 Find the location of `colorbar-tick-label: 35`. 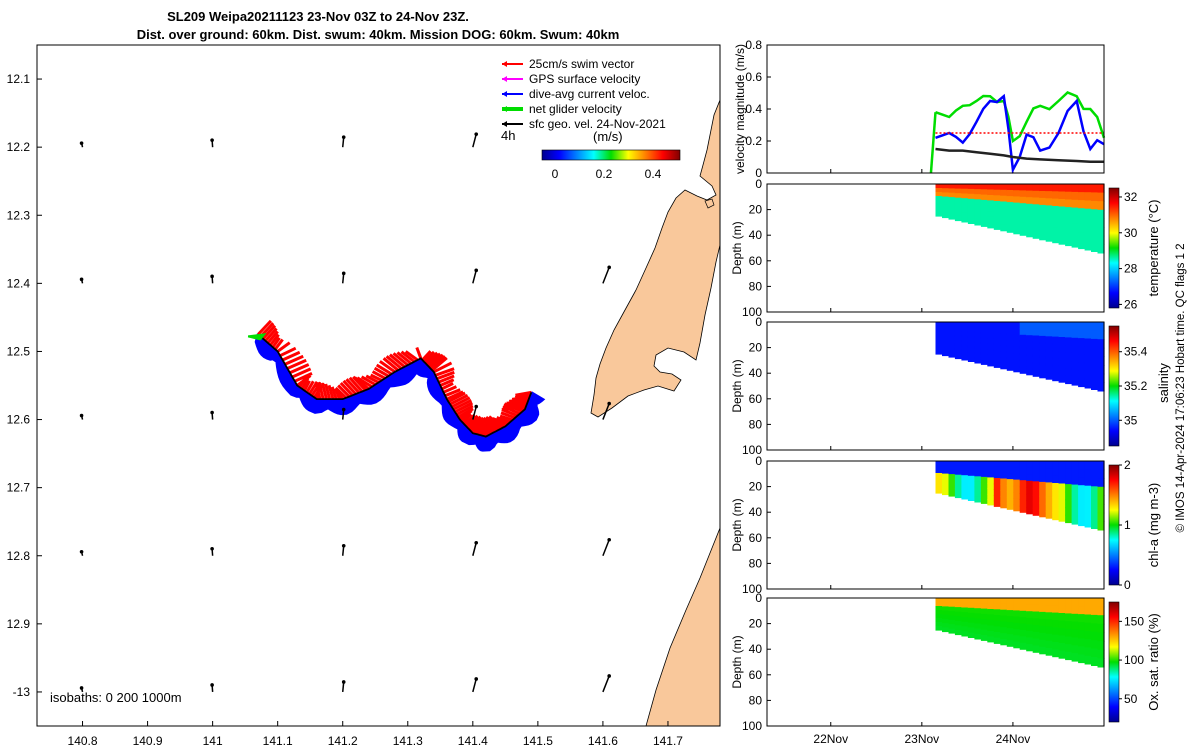

colorbar-tick-label: 35 is located at coordinates (1131, 420).